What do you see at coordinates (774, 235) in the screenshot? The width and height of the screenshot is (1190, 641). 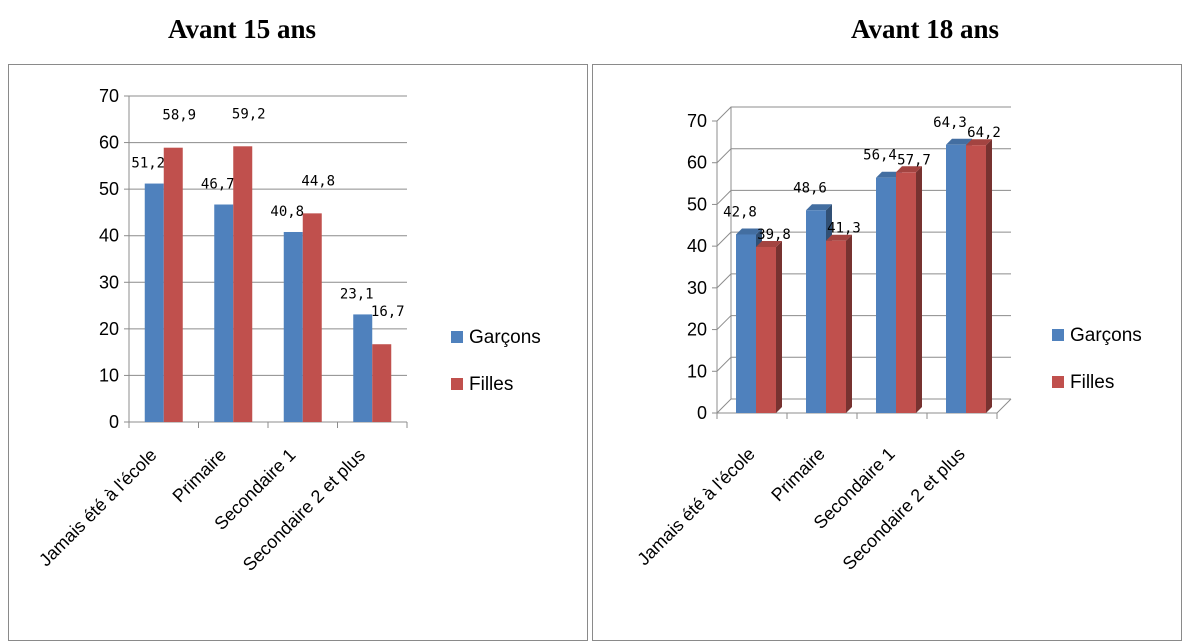 I see `data-label: 39,8` at bounding box center [774, 235].